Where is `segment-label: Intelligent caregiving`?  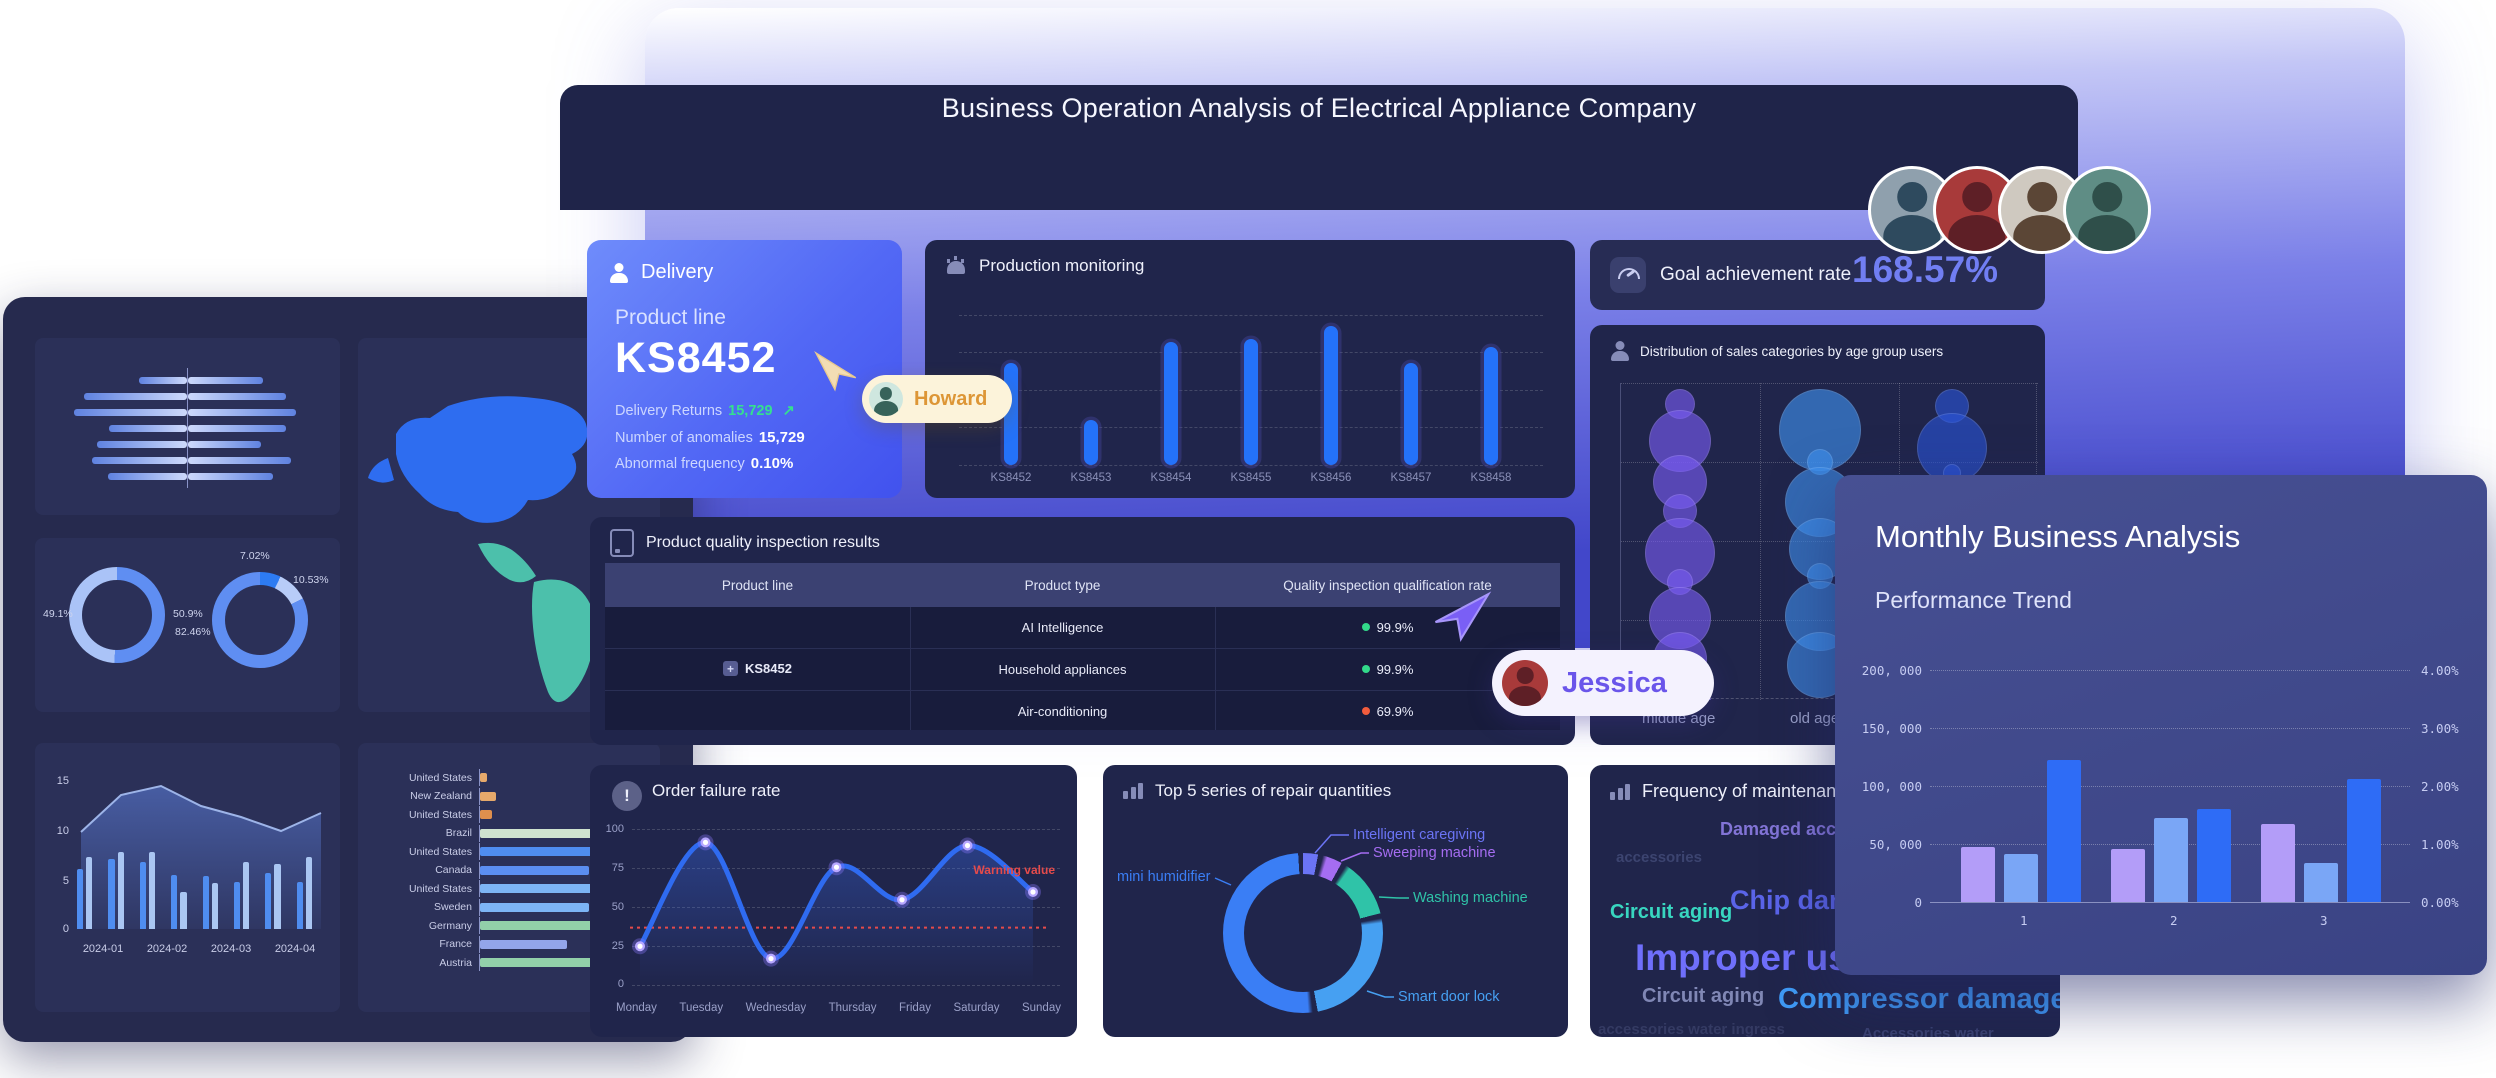
segment-label: Intelligent caregiving is located at coordinates (1419, 835).